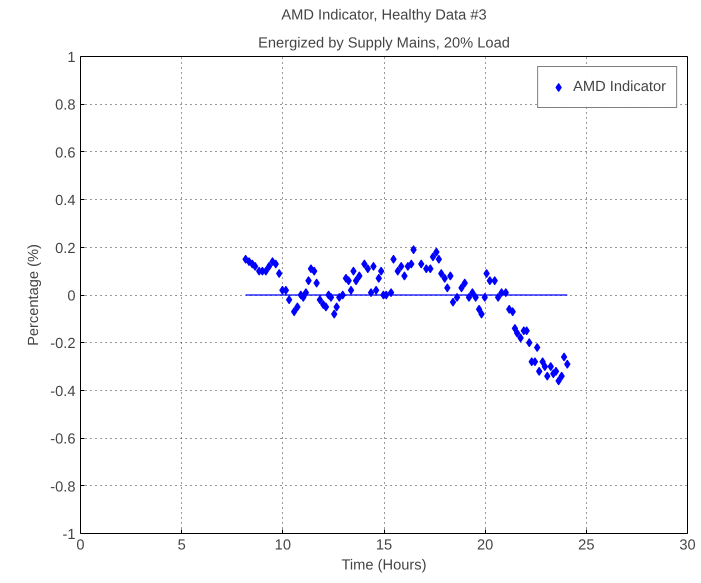 The height and width of the screenshot is (583, 701). I want to click on y-tick-label: -0.8, so click(63, 487).